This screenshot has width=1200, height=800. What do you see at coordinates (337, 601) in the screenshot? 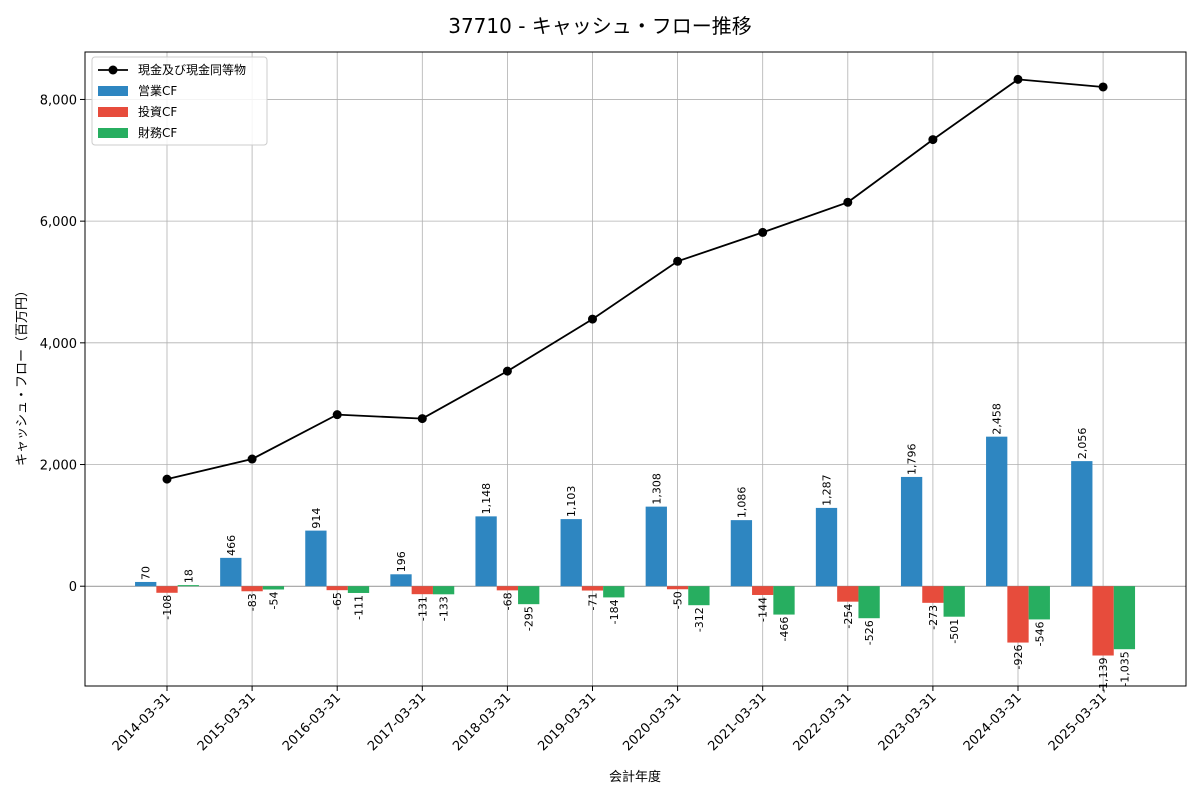
I see `data-label: -65` at bounding box center [337, 601].